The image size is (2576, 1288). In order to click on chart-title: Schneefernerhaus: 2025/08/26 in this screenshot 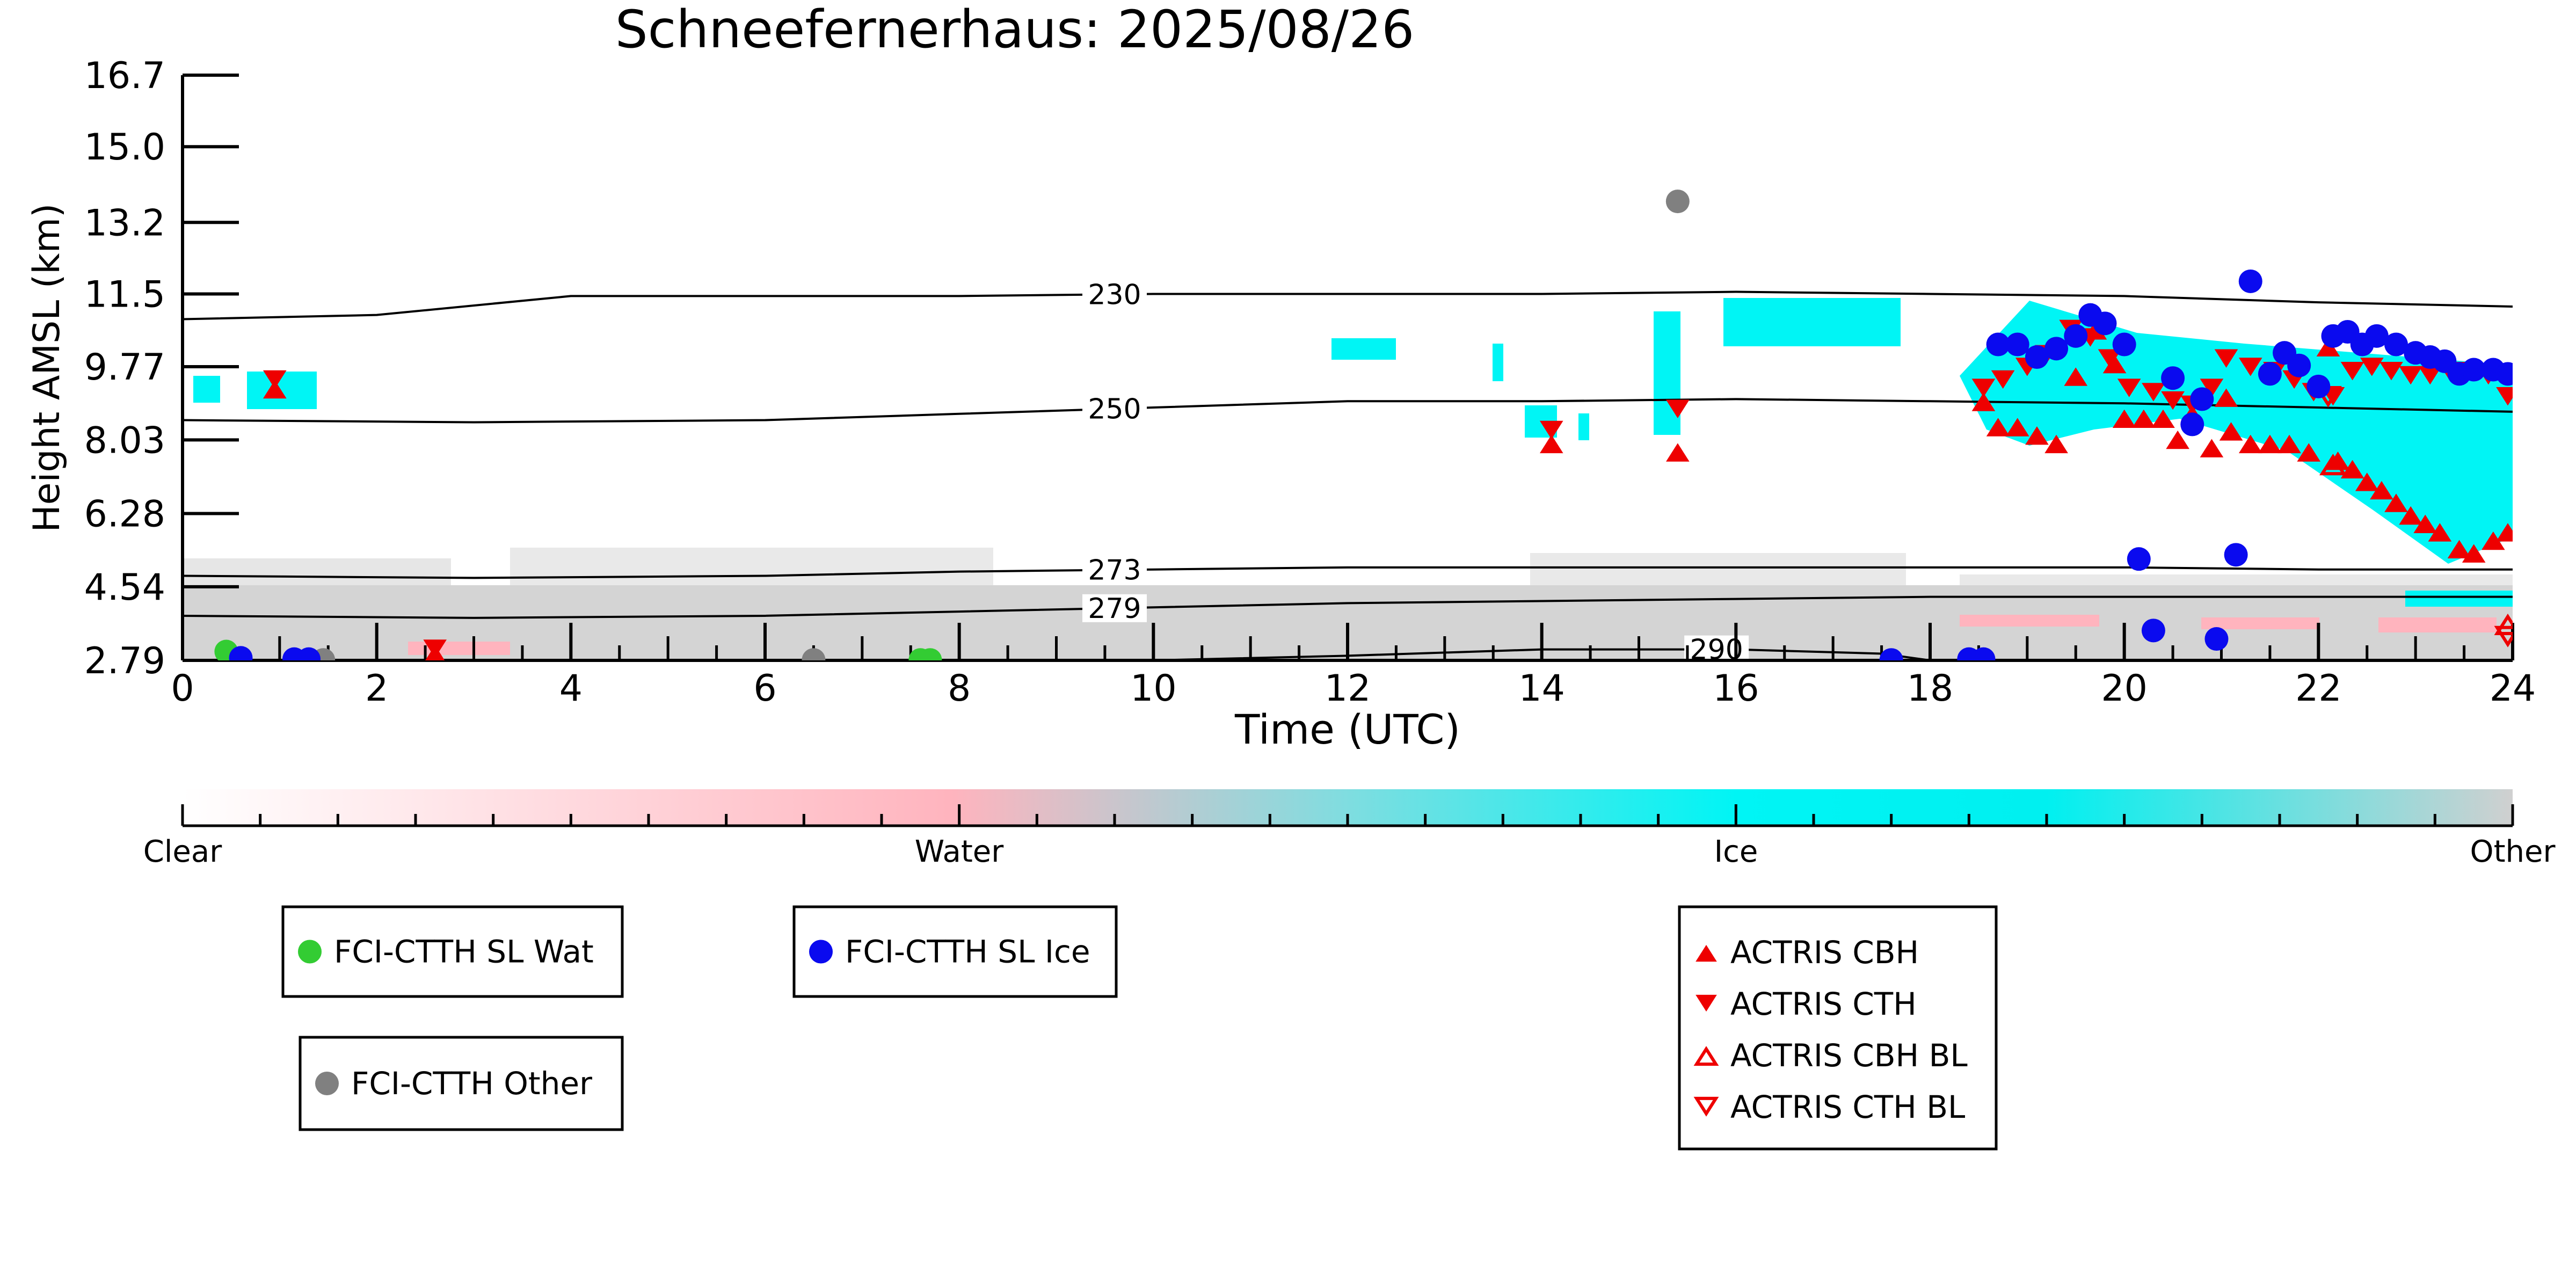, I will do `click(1015, 30)`.